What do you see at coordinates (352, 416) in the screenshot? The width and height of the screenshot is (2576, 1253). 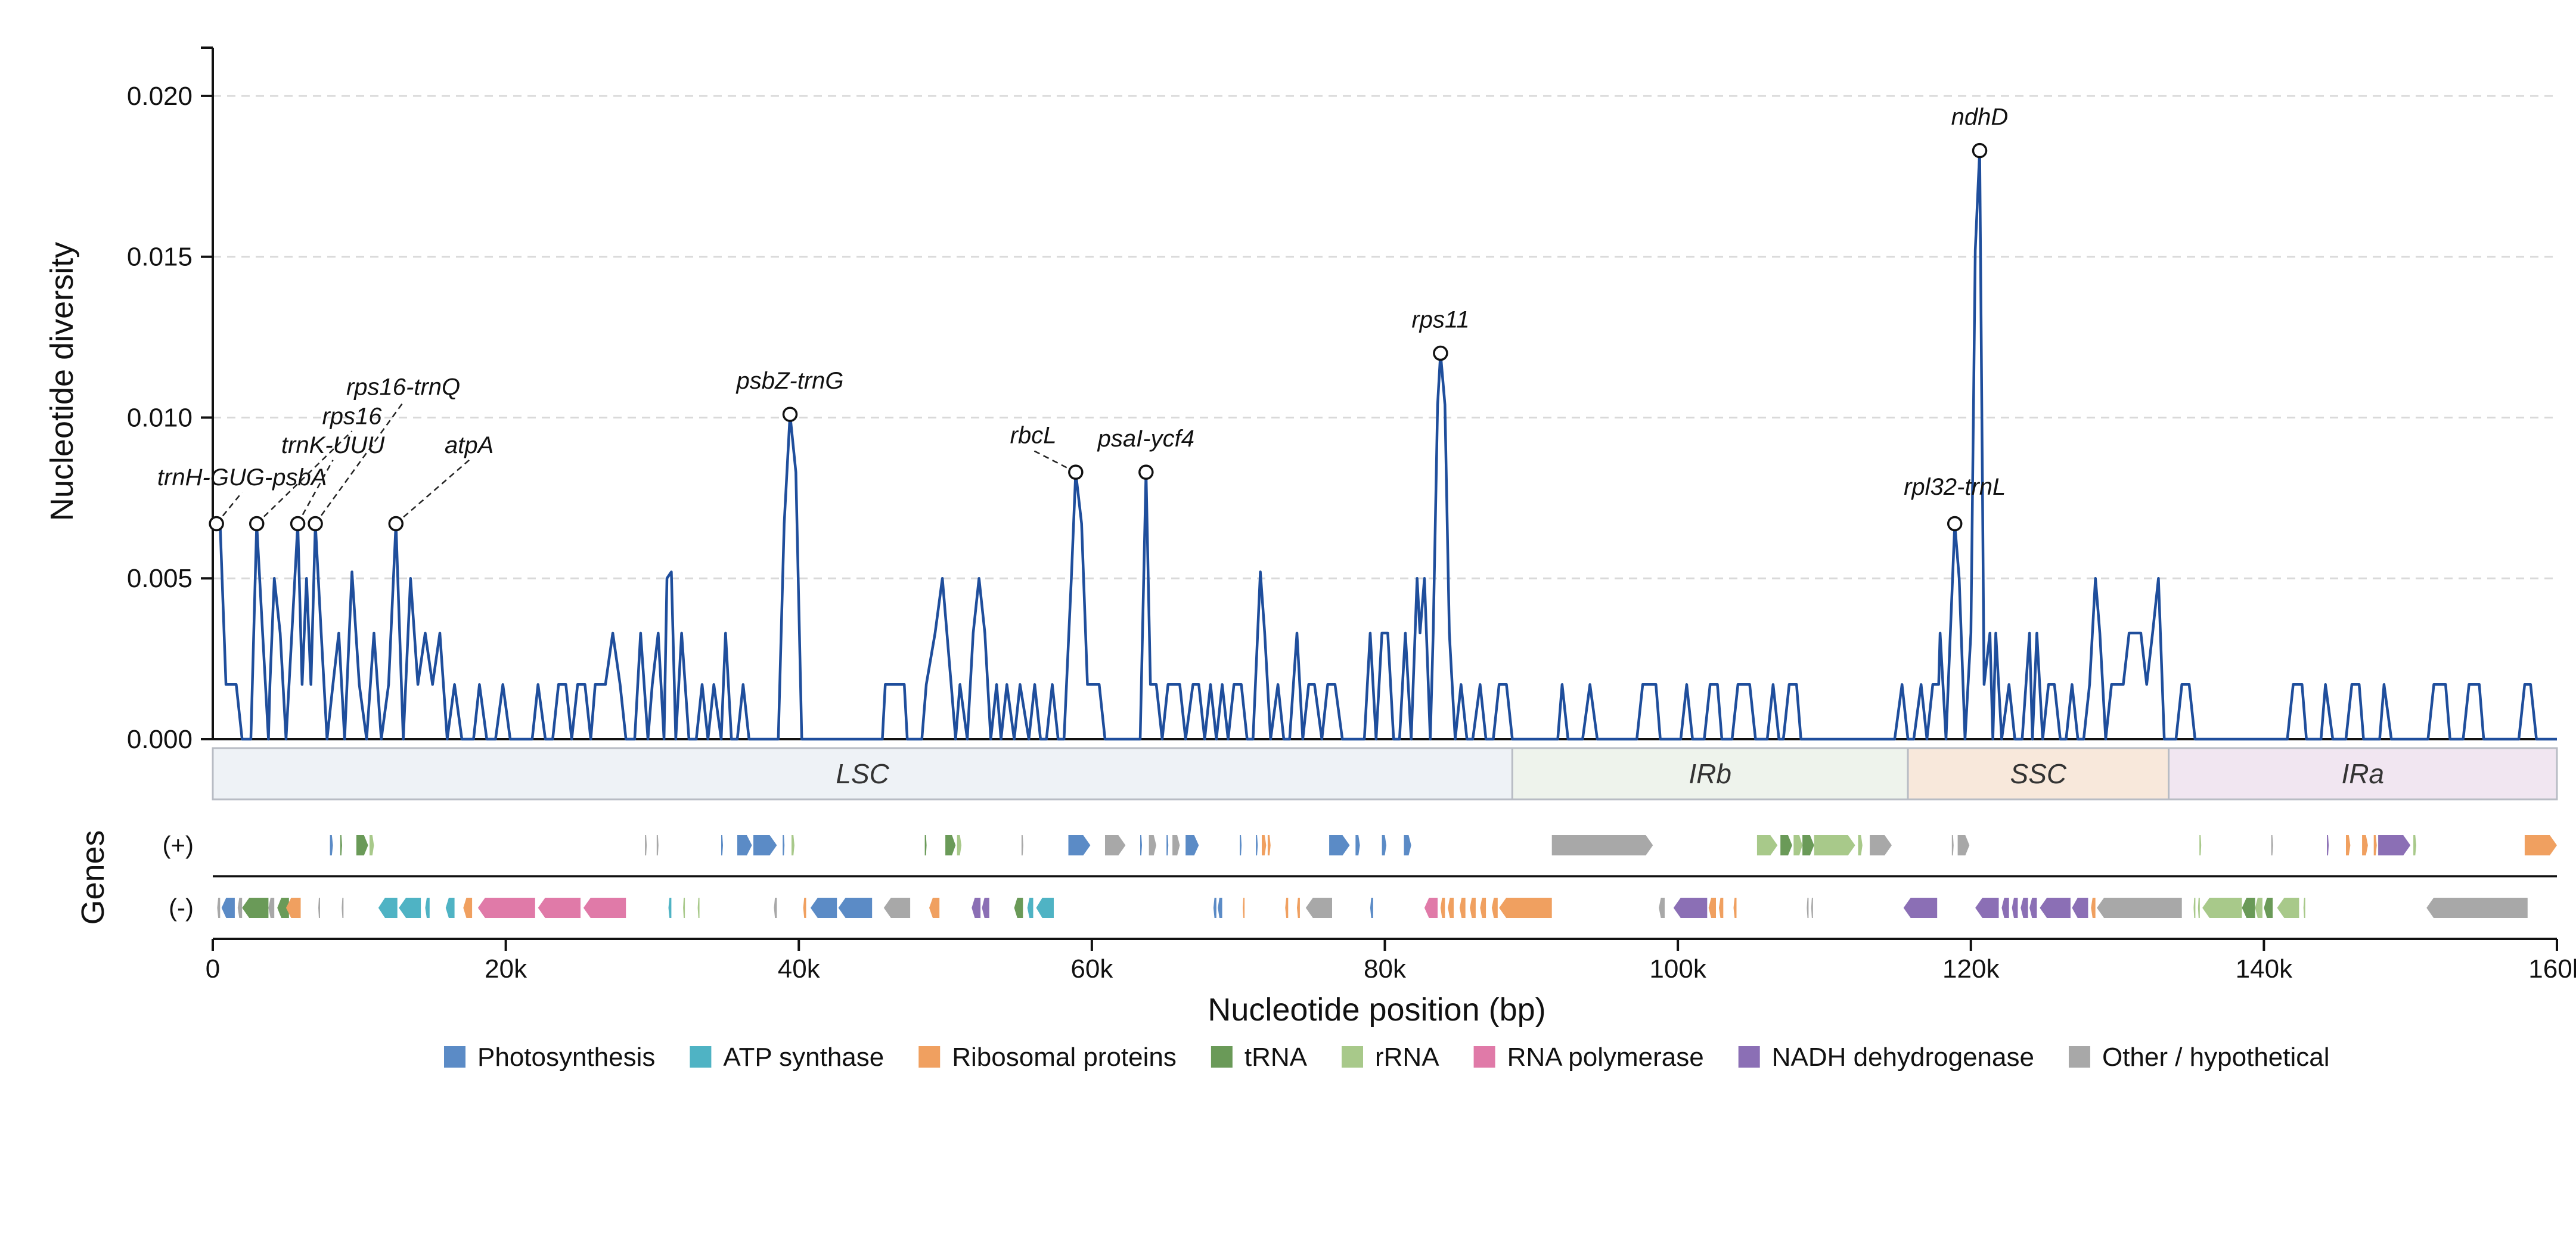 I see `peak-label: rps16` at bounding box center [352, 416].